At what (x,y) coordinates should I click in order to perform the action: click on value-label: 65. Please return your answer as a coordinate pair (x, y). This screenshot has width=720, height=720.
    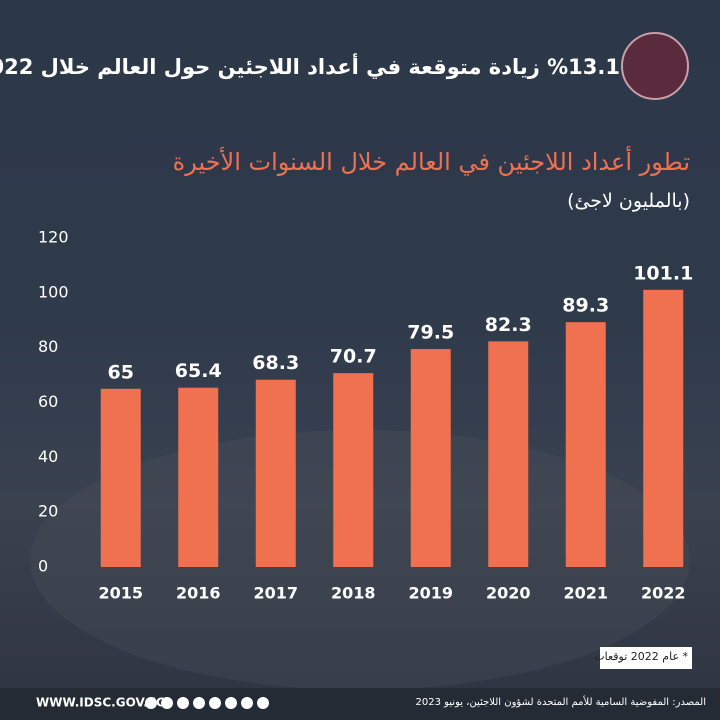
    Looking at the image, I should click on (121, 372).